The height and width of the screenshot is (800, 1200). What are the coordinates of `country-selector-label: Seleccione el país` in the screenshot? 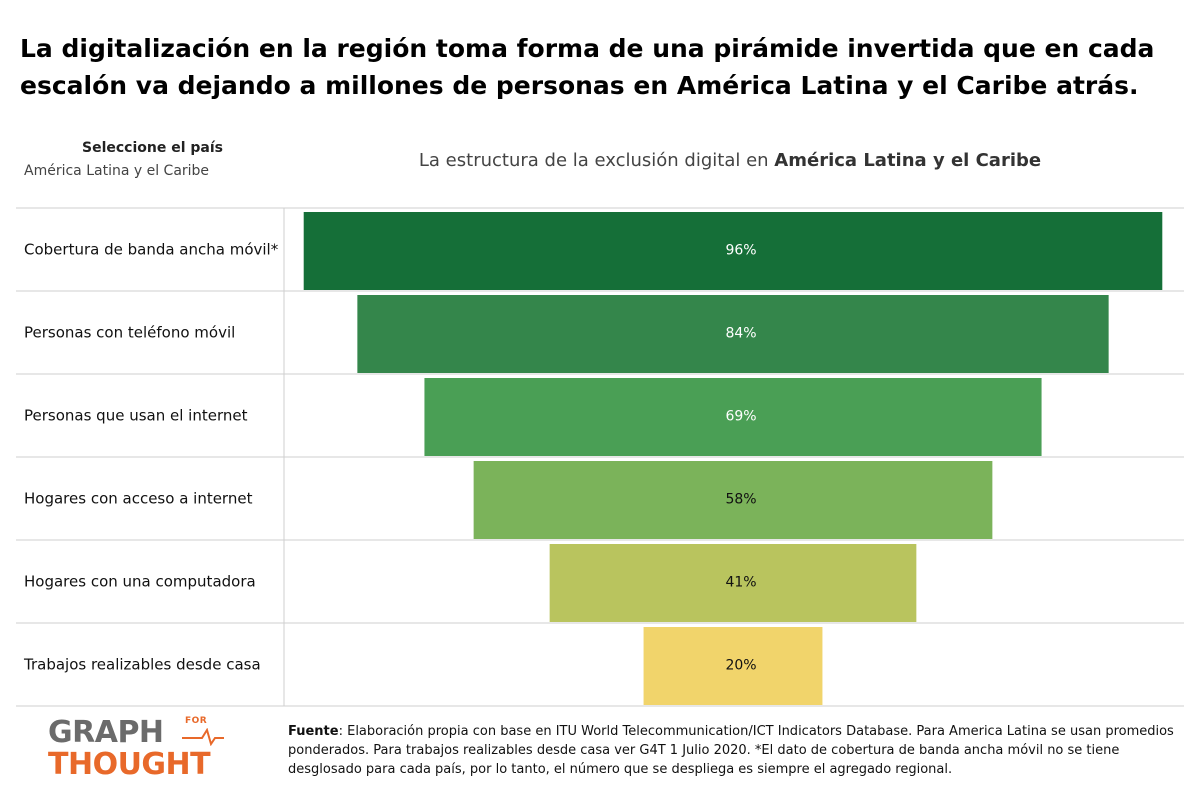 It's located at (152, 148).